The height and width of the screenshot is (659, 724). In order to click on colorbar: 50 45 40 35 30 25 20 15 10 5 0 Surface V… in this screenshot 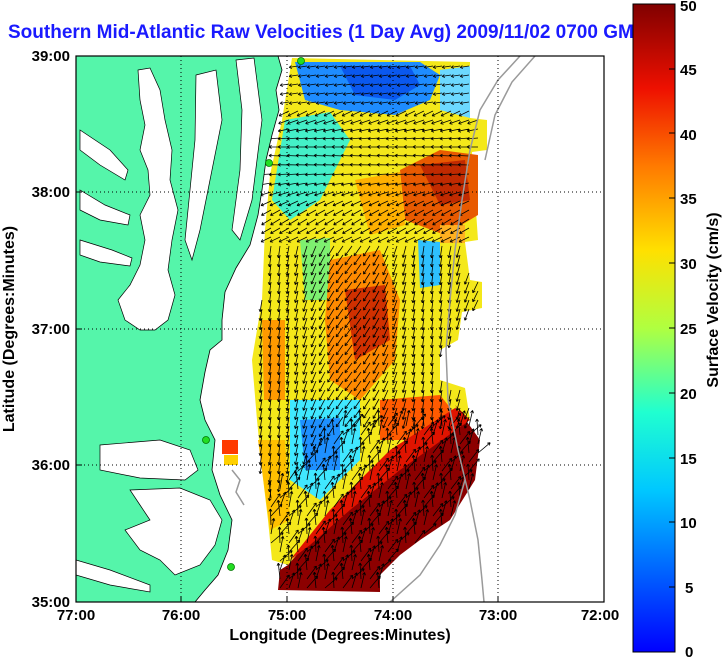, I will do `click(677, 329)`.